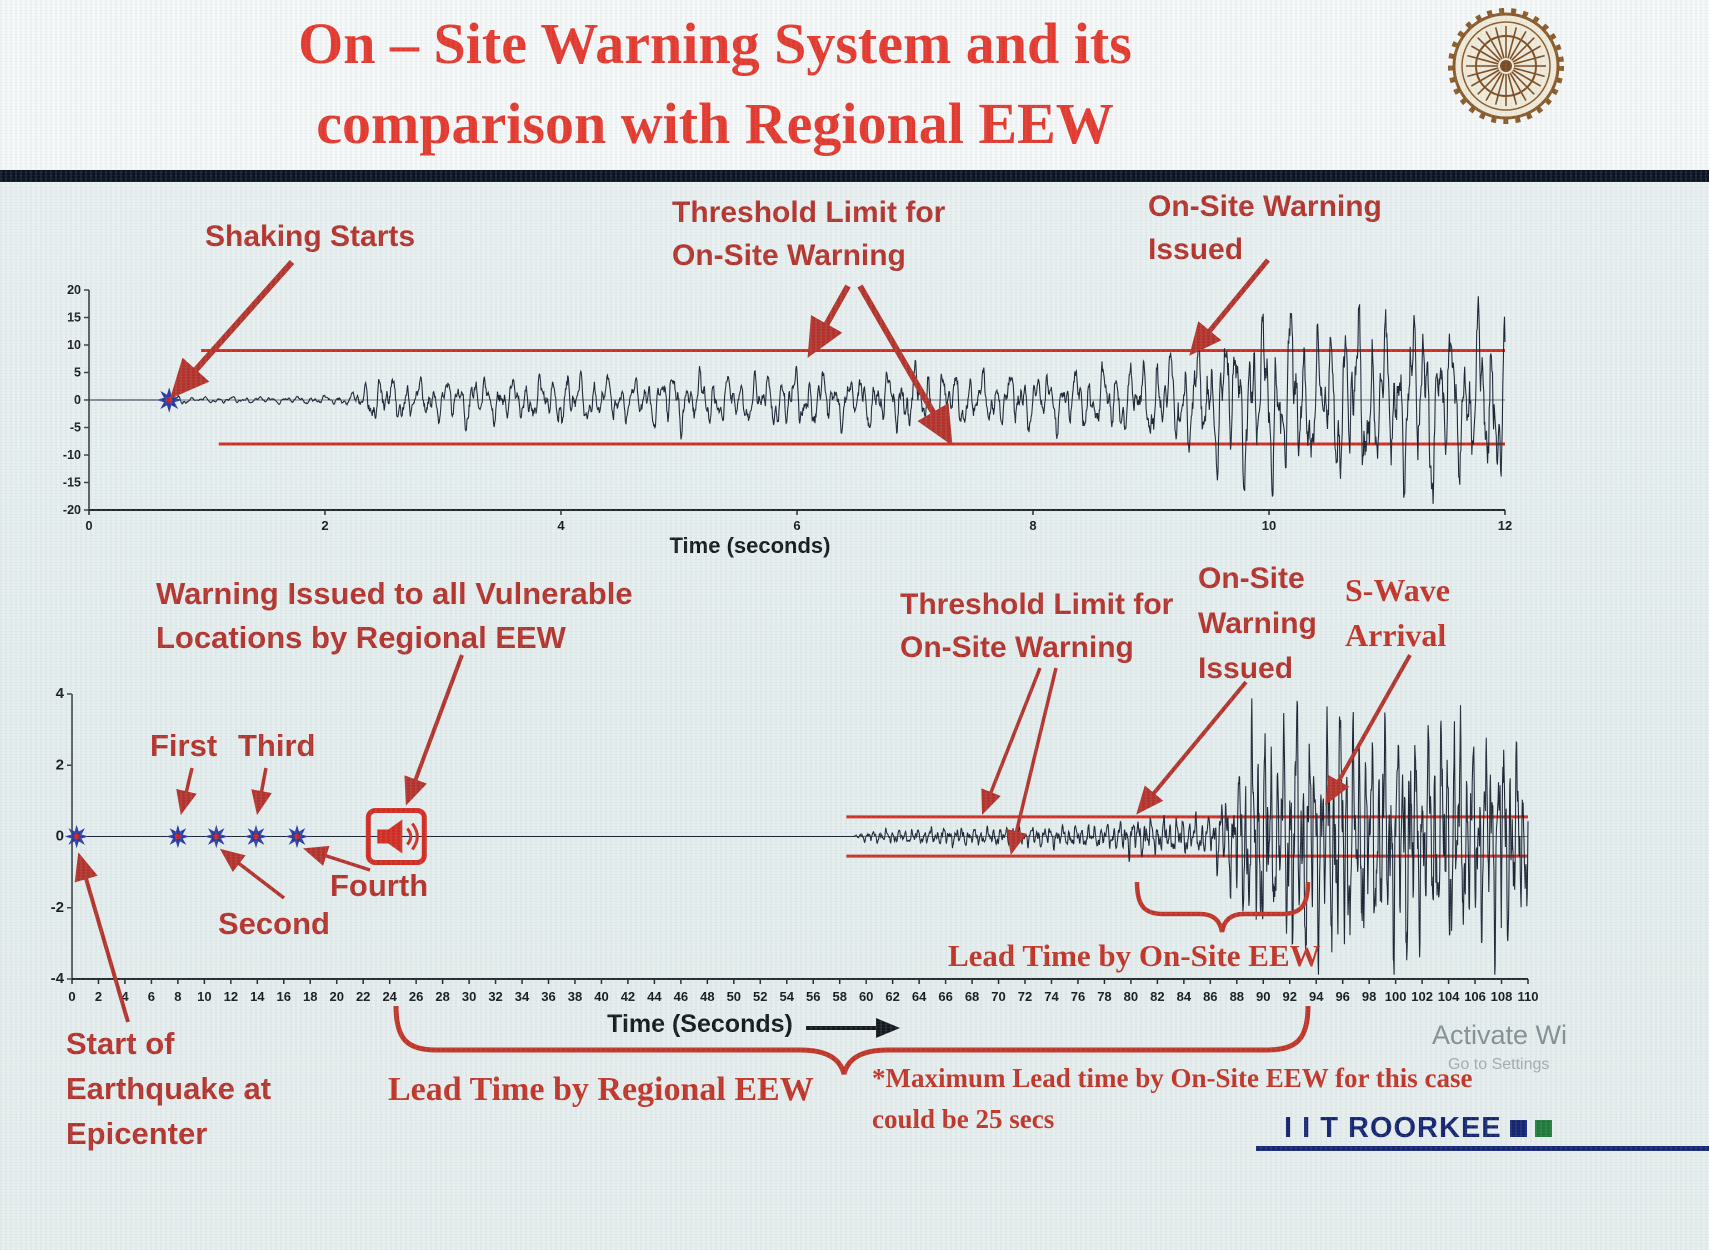 The height and width of the screenshot is (1250, 1709). Describe the element at coordinates (1422, 996) in the screenshot. I see `x-tick-label: 102` at that location.